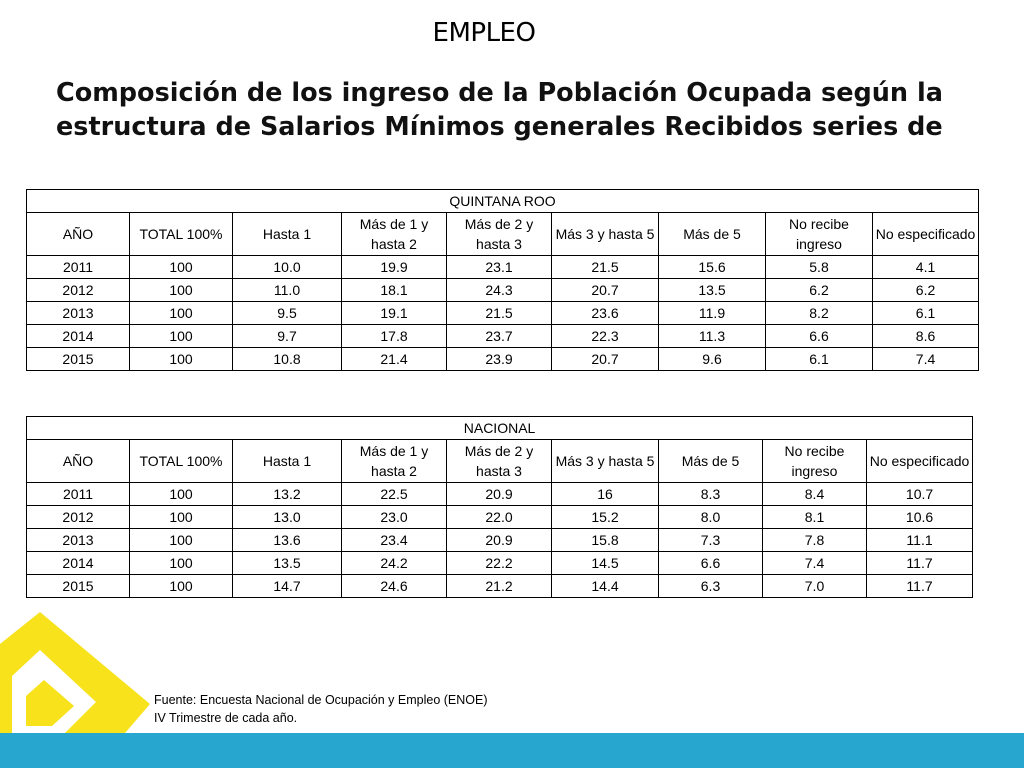 This screenshot has width=1024, height=768. Describe the element at coordinates (710, 586) in the screenshot. I see `value-cell: 6.3` at that location.